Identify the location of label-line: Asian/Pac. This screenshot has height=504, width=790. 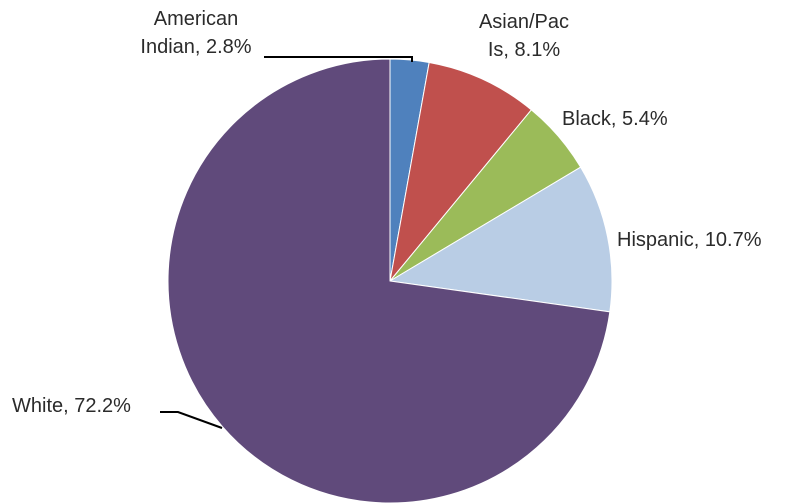
(524, 22).